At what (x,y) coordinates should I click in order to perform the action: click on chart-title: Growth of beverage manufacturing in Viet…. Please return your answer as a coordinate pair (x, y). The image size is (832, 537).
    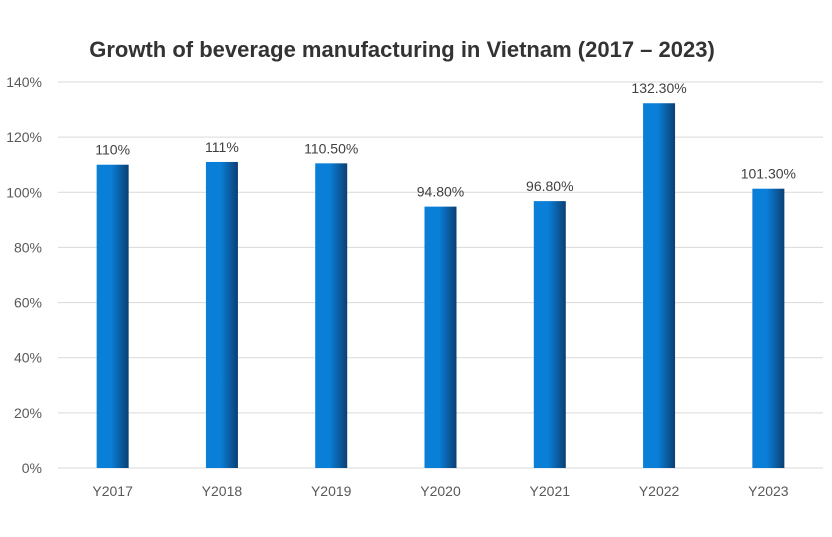
    Looking at the image, I should click on (402, 49).